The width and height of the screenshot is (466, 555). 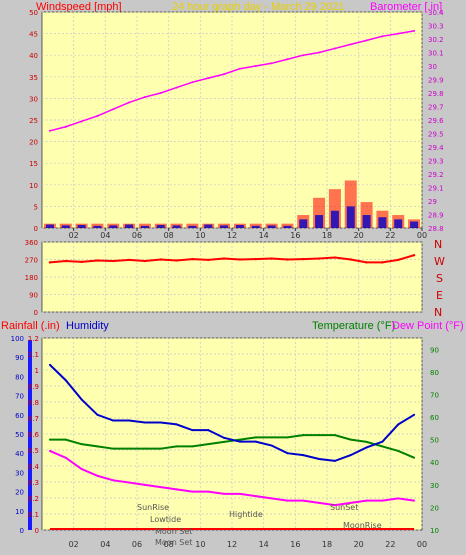 I want to click on x-tick-label-bottom: 04, so click(x=105, y=544).